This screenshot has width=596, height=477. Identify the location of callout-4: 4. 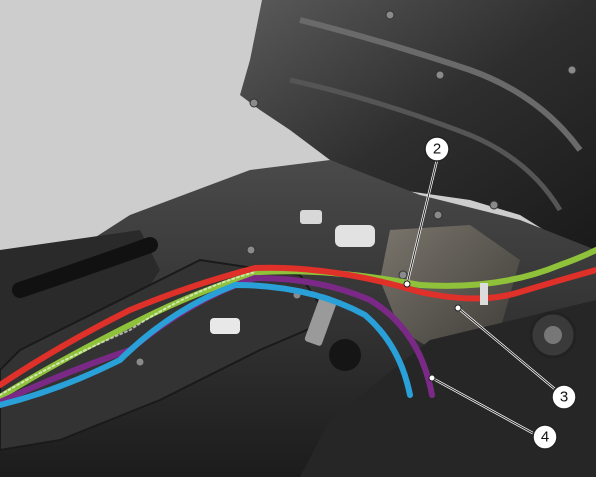
(545, 437).